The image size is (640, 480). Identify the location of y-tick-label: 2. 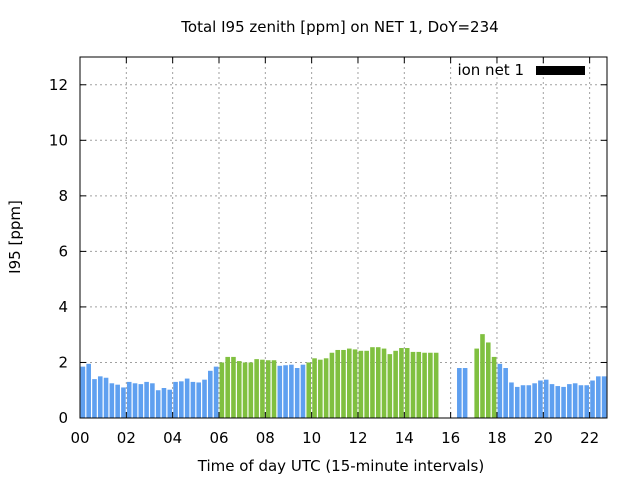
(63, 362).